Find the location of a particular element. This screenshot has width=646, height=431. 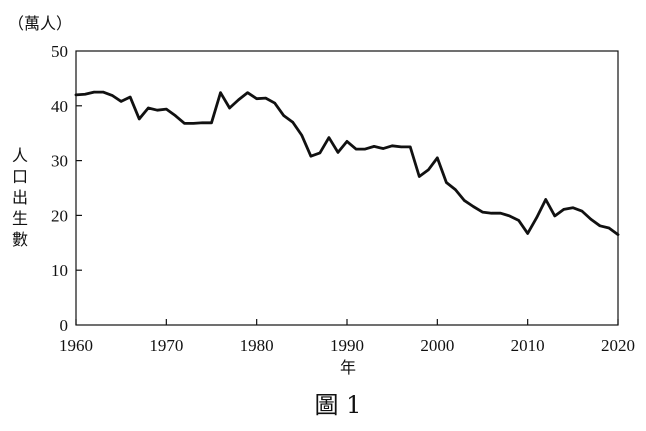

x-tick-label: 1980 is located at coordinates (257, 345).